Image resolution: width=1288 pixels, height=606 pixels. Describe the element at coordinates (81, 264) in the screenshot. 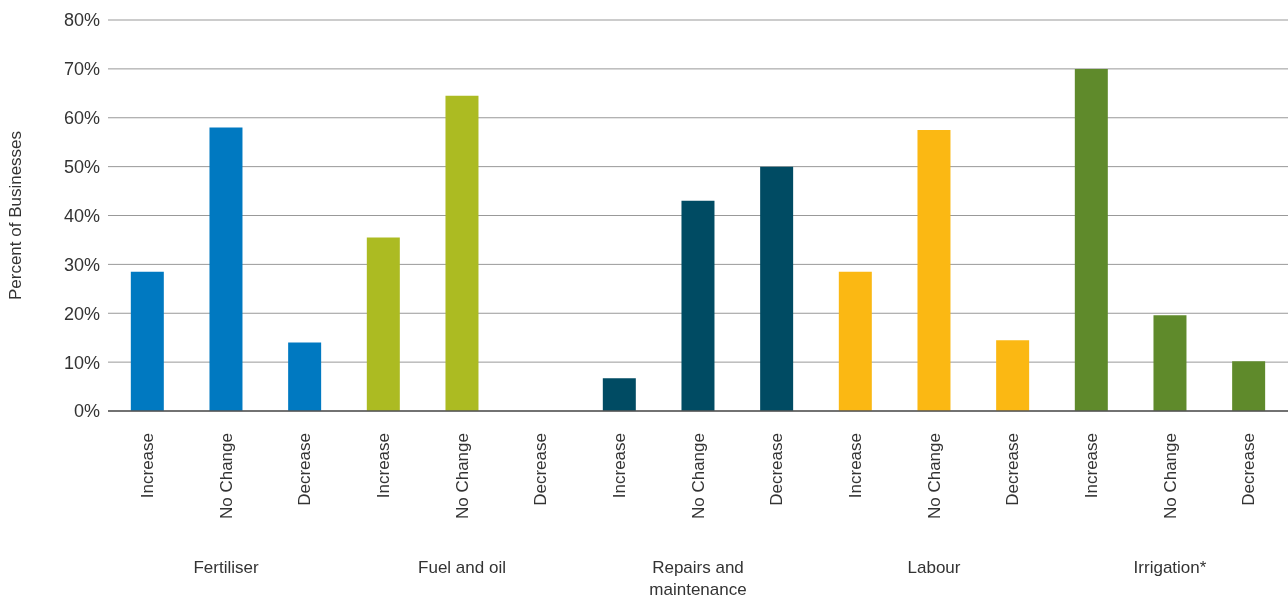

I see `y-tick-label: 30%` at that location.